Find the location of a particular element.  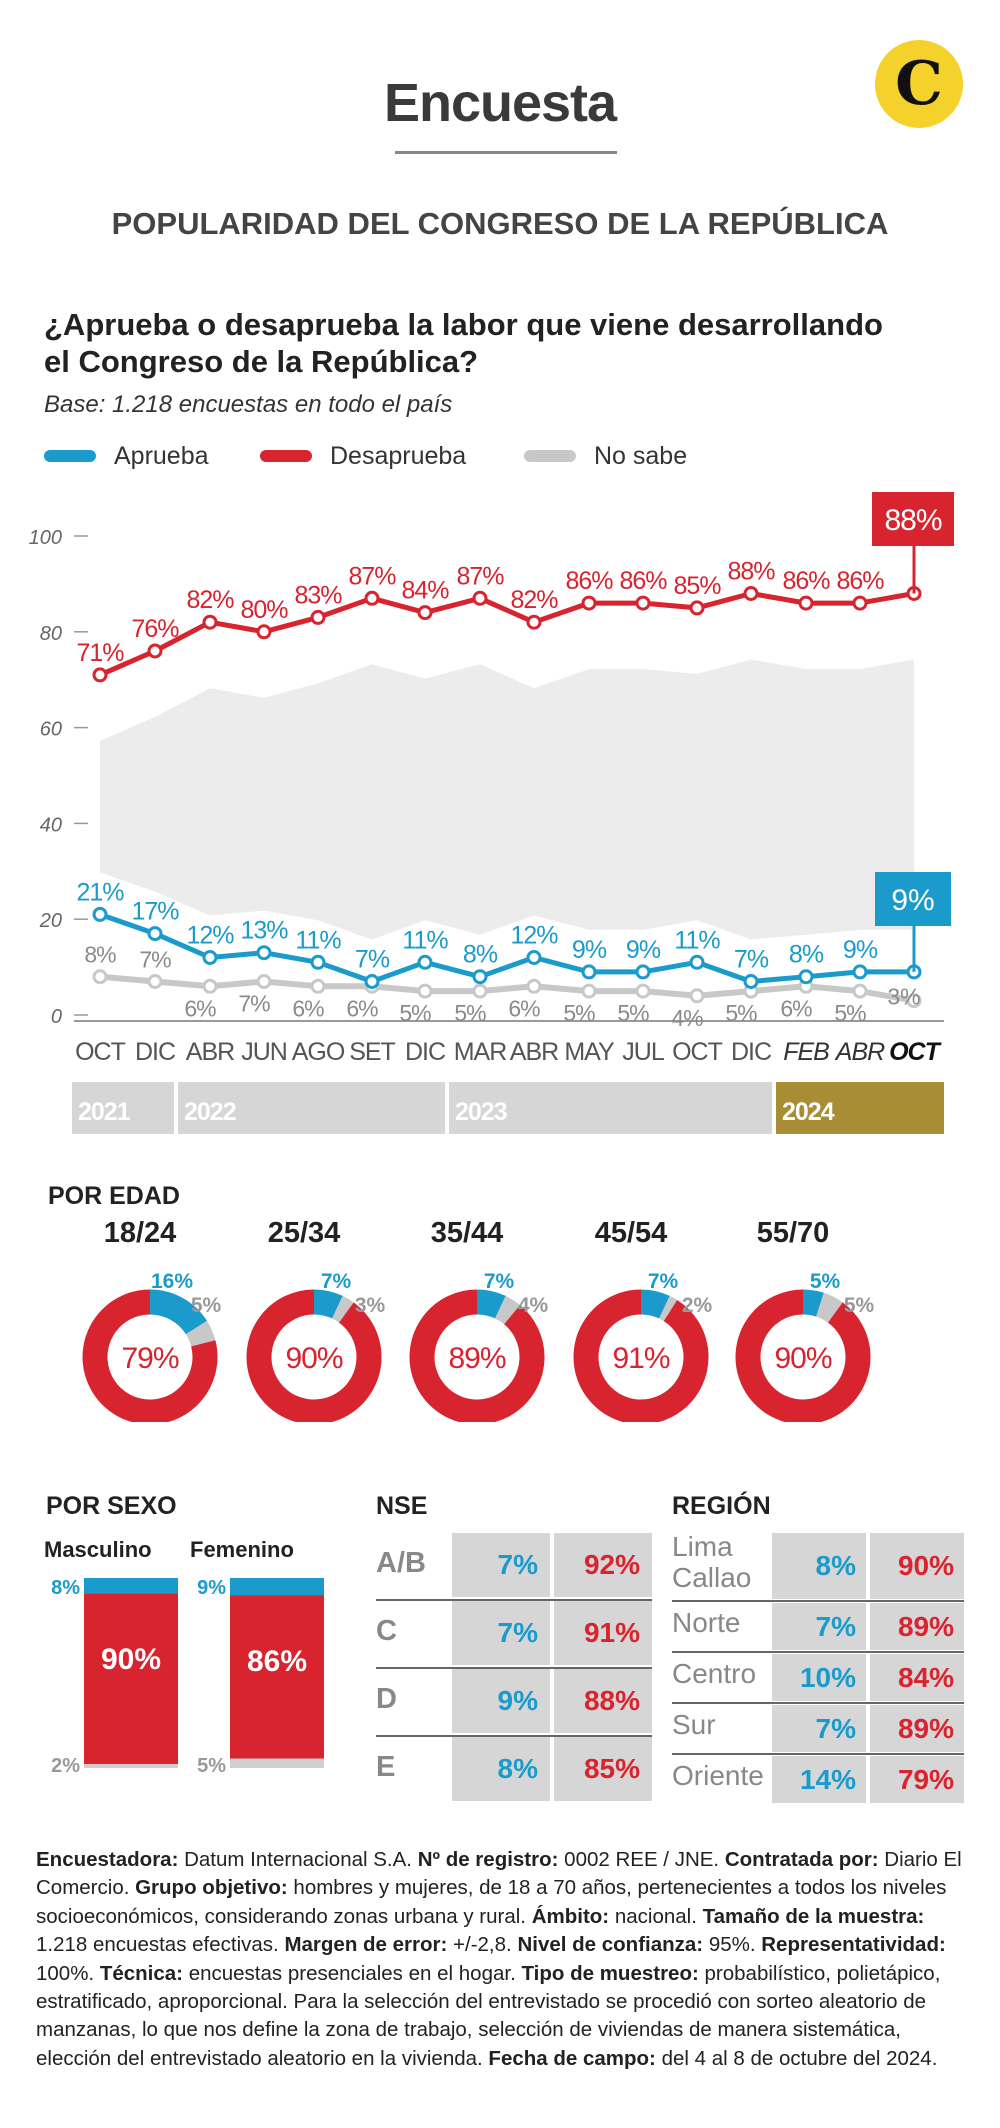

nse-row-label: E is located at coordinates (386, 1767).